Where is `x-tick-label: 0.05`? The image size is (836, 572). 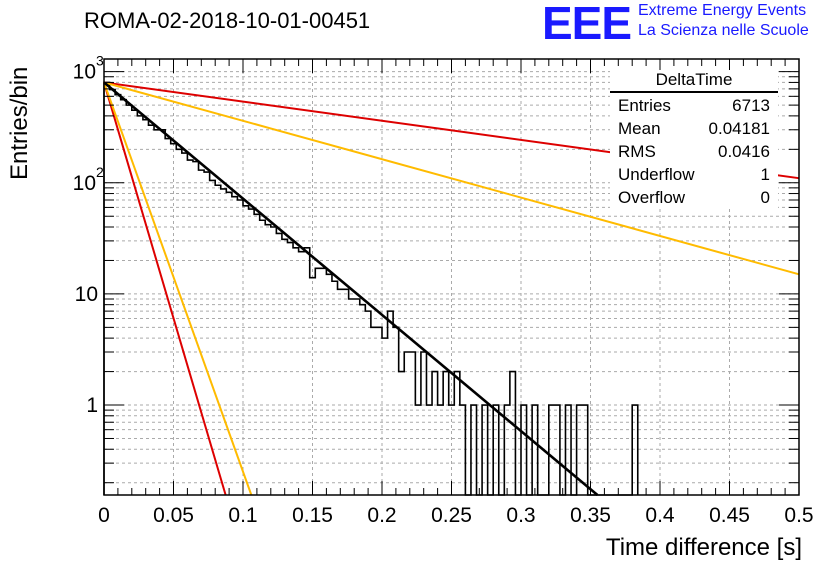 x-tick-label: 0.05 is located at coordinates (173, 515).